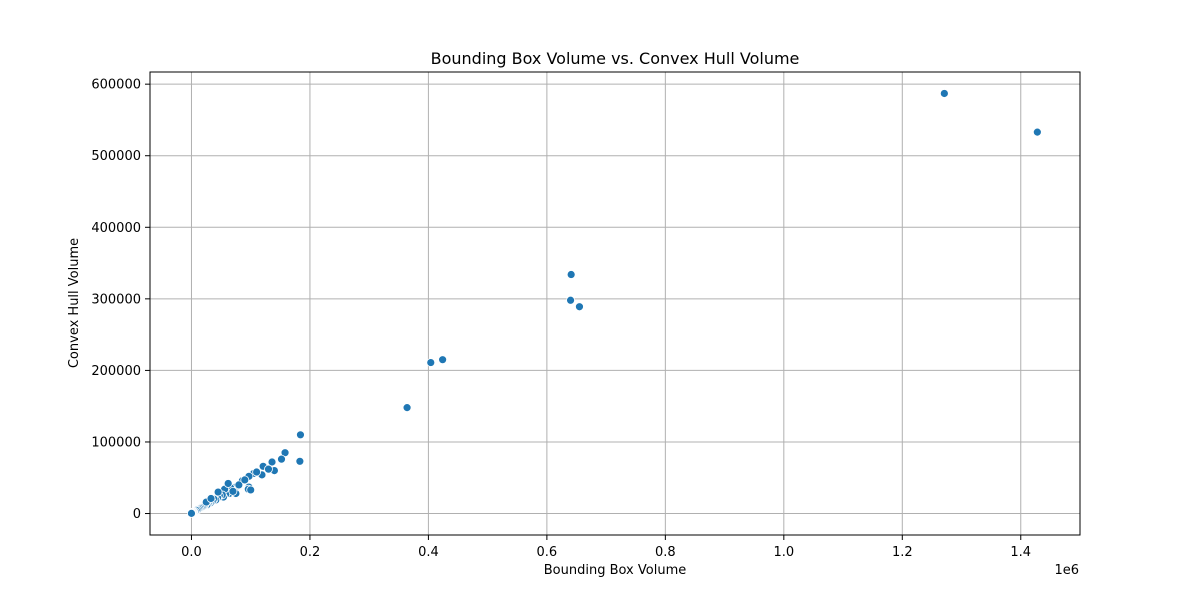  I want to click on y-tick-label: 600000, so click(116, 85).